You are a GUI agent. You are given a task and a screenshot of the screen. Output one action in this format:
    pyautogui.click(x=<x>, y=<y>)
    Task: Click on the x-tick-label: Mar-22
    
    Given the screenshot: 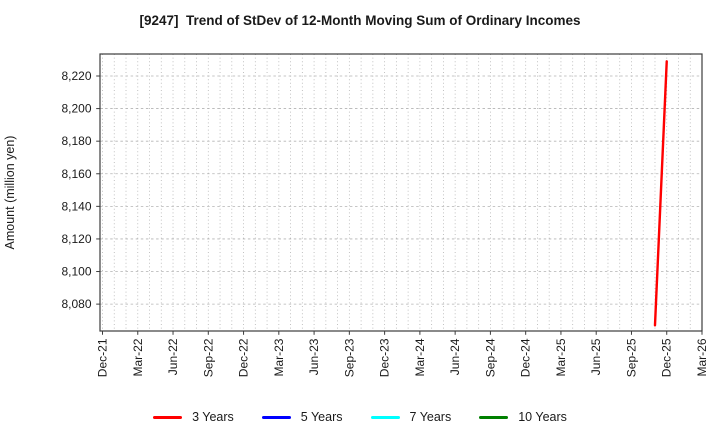 What is the action you would take?
    pyautogui.click(x=138, y=357)
    